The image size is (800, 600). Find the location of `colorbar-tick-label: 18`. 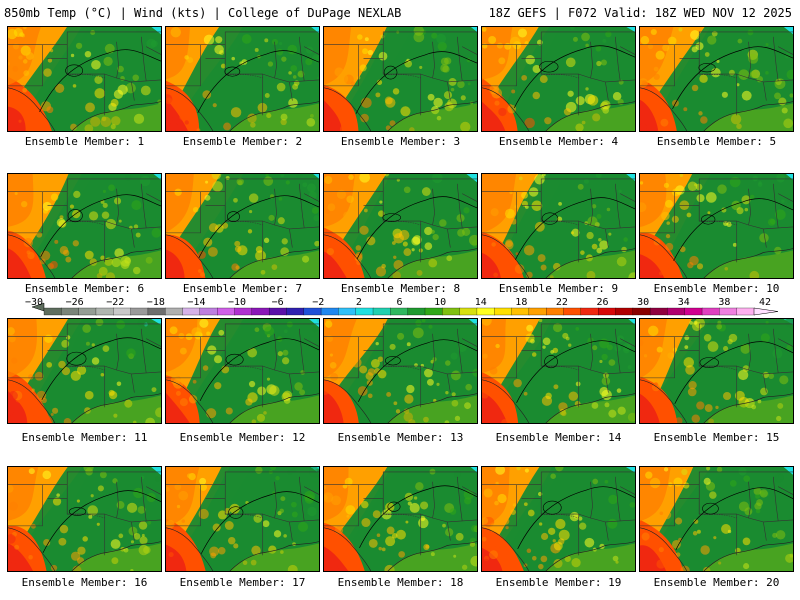

colorbar-tick-label: 18 is located at coordinates (521, 302).